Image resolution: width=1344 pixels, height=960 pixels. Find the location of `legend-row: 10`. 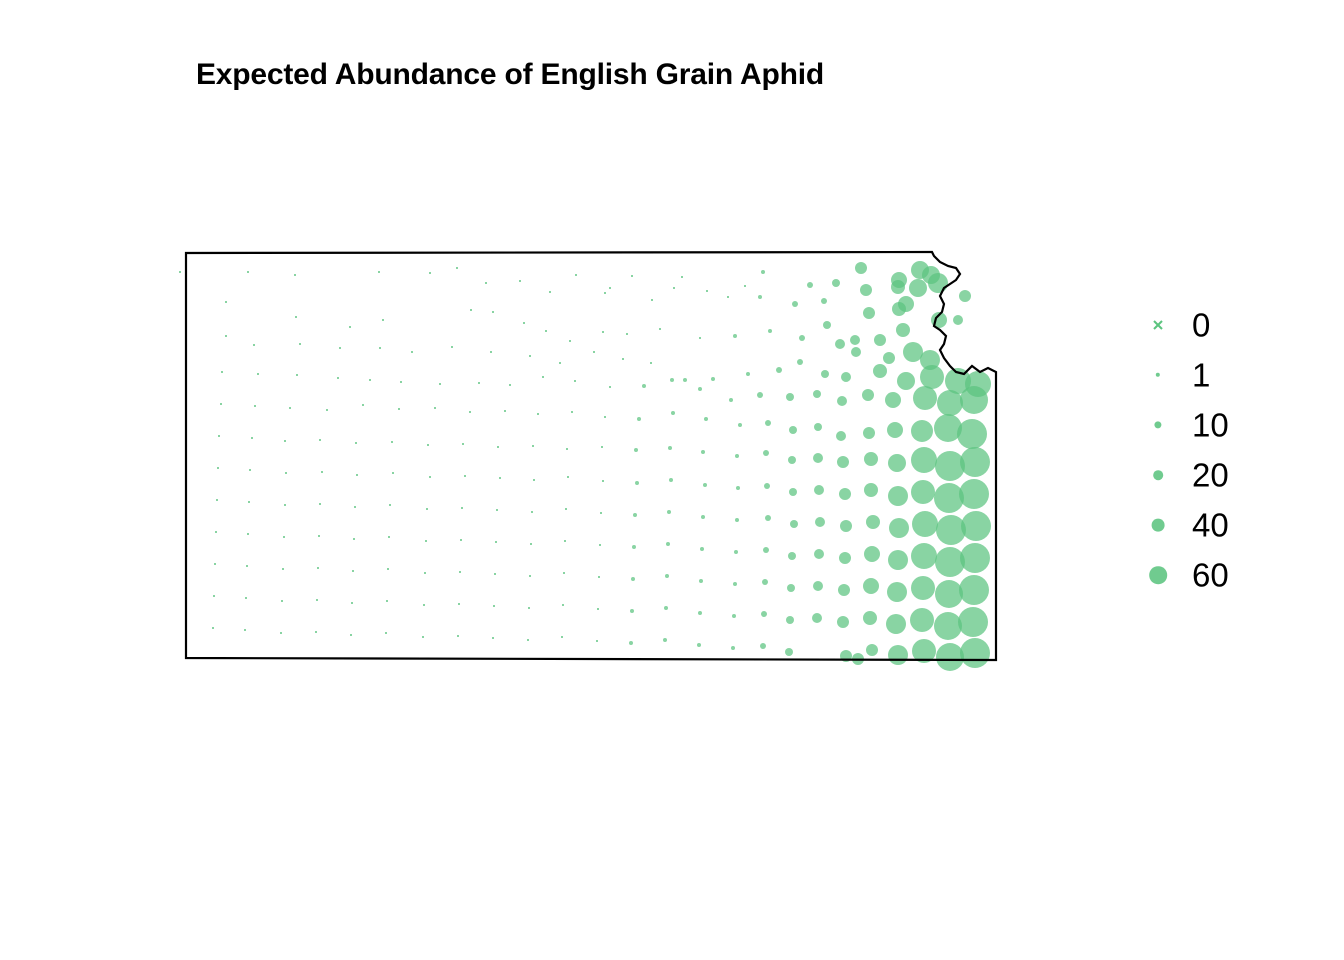

legend-row: 10 is located at coordinates (1220, 425).